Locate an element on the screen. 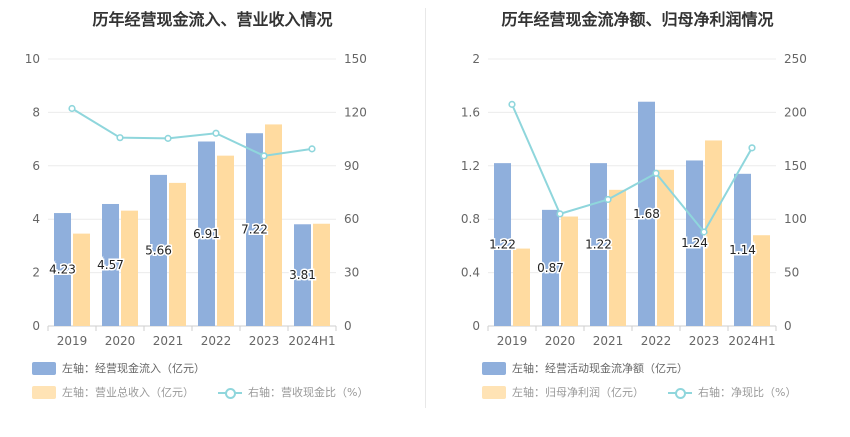 Image resolution: width=850 pixels, height=437 pixels. legend-item: 左轴：归母净利润（亿元） is located at coordinates (563, 392).